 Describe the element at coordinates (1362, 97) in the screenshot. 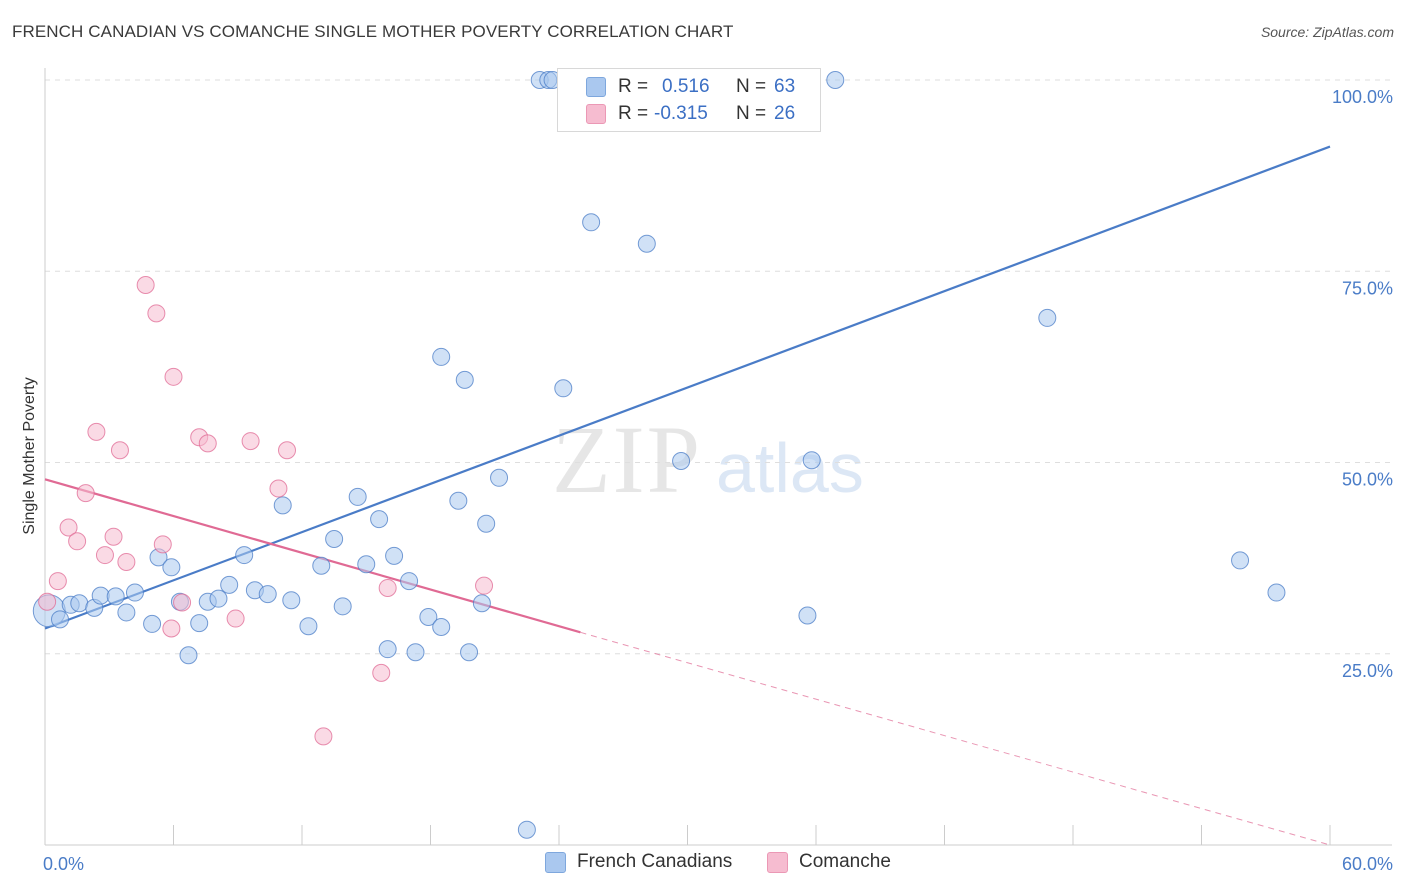

I see `y-tick-label: 100.0%` at that location.